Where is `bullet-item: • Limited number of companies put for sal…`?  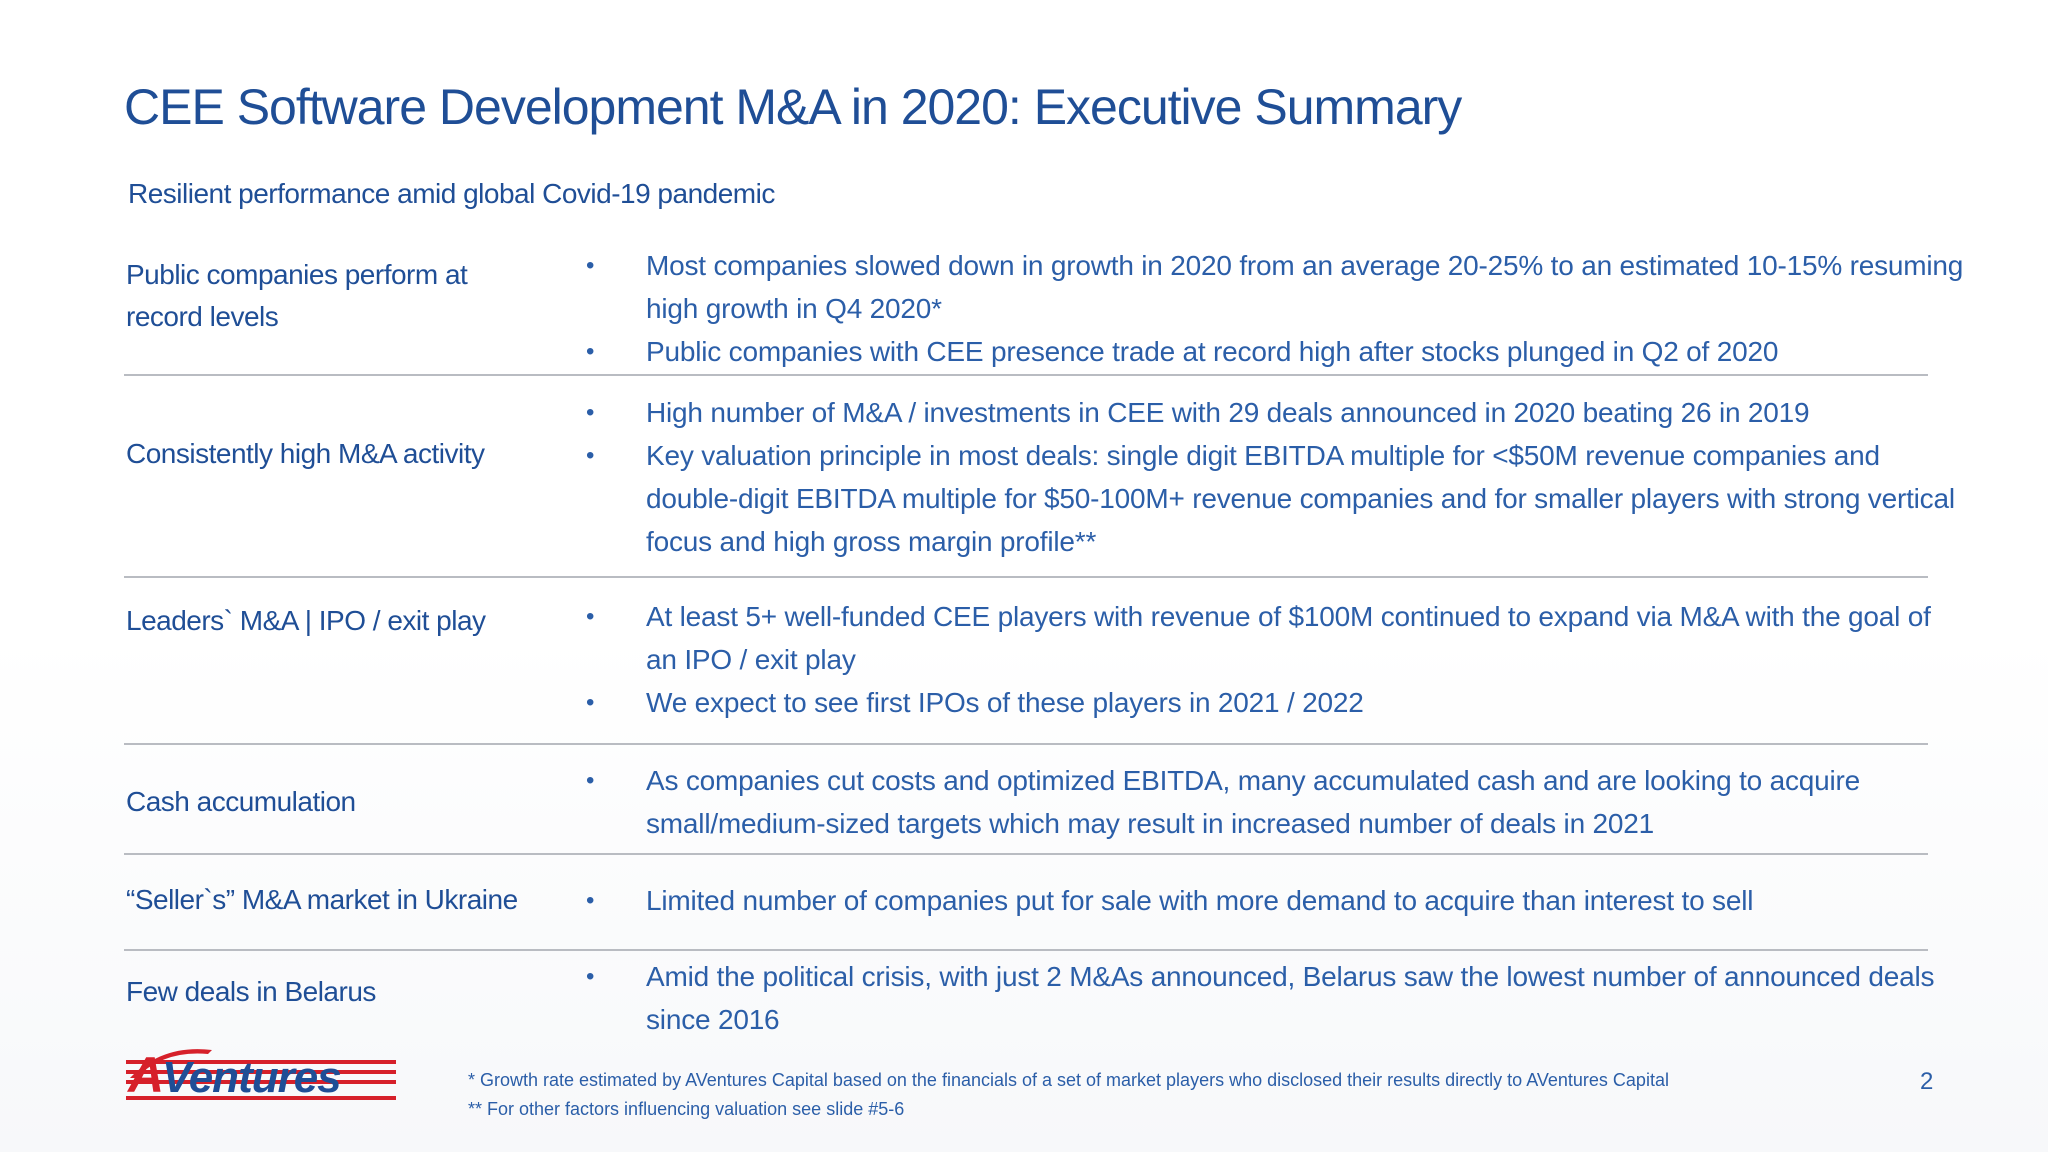
bullet-item: • Limited number of companies put for sal… is located at coordinates (1274, 900).